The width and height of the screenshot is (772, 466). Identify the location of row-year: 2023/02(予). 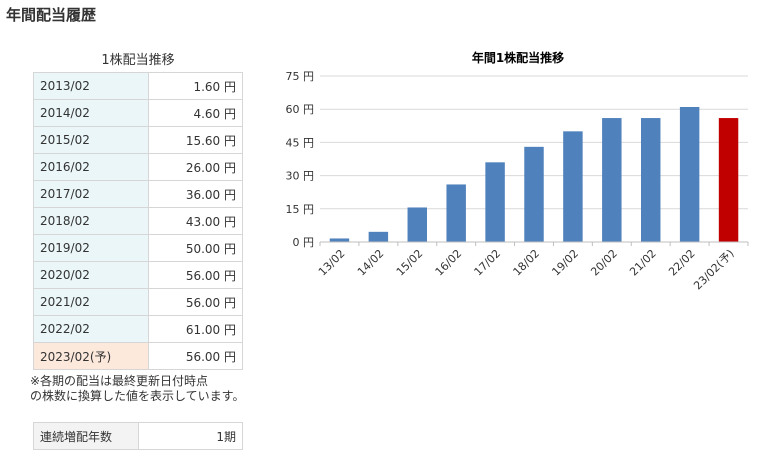
(91, 356).